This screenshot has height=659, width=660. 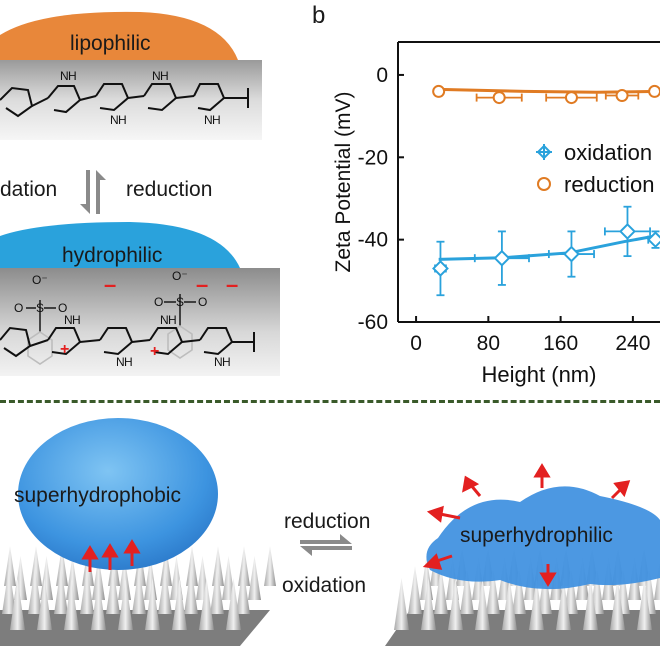 I want to click on superhydrophobic-label: superhydrophobic, so click(x=97, y=495).